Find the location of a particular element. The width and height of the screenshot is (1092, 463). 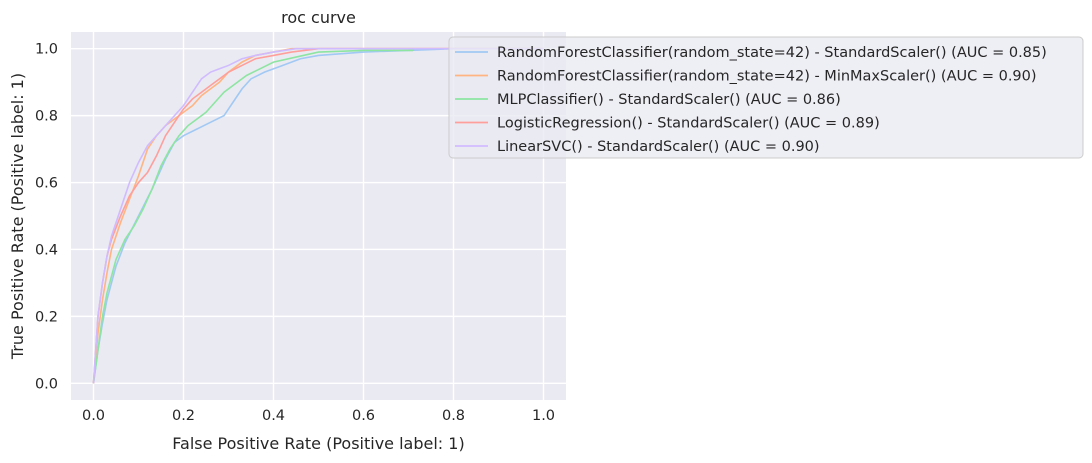

x-axis-label: False Positive Rate (Positive label: 1) is located at coordinates (318, 443).